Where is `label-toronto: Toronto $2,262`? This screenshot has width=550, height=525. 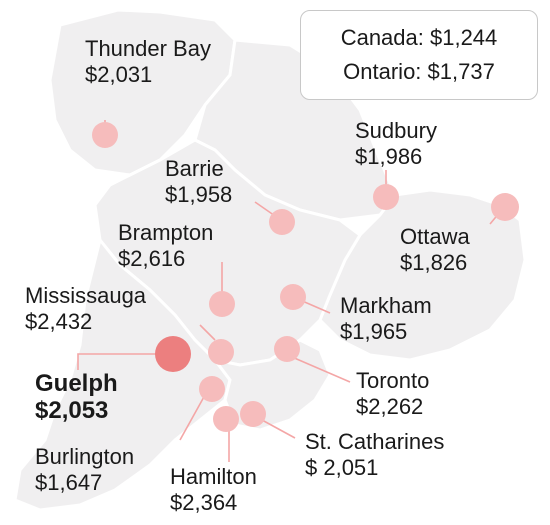 label-toronto: Toronto $2,262 is located at coordinates (392, 394).